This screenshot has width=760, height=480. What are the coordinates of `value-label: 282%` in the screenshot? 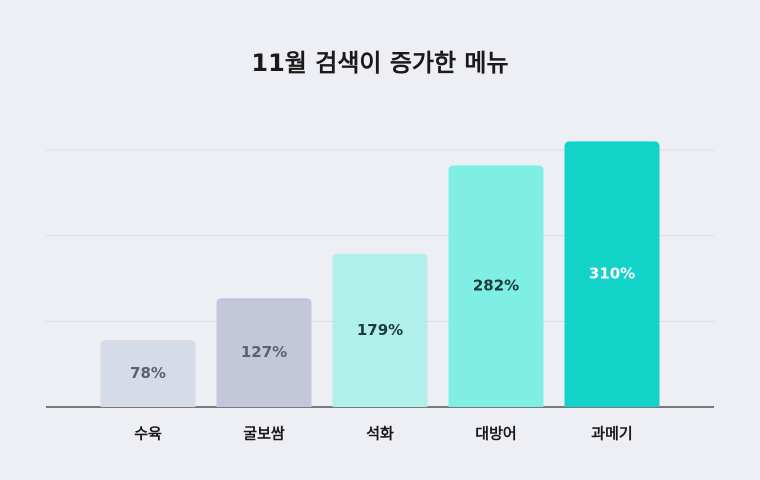 It's located at (496, 286).